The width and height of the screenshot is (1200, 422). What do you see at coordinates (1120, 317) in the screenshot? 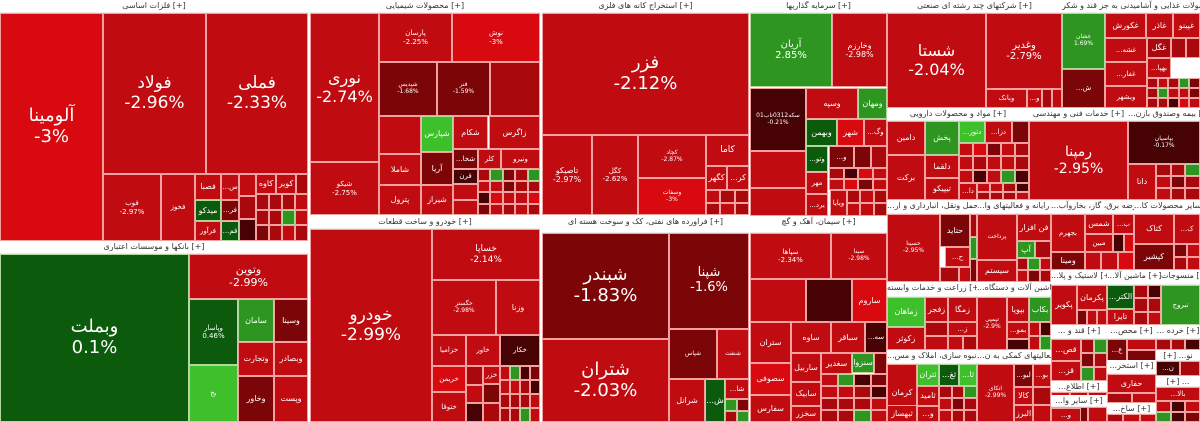
I see `stock-tile: تایرا` at bounding box center [1120, 317].